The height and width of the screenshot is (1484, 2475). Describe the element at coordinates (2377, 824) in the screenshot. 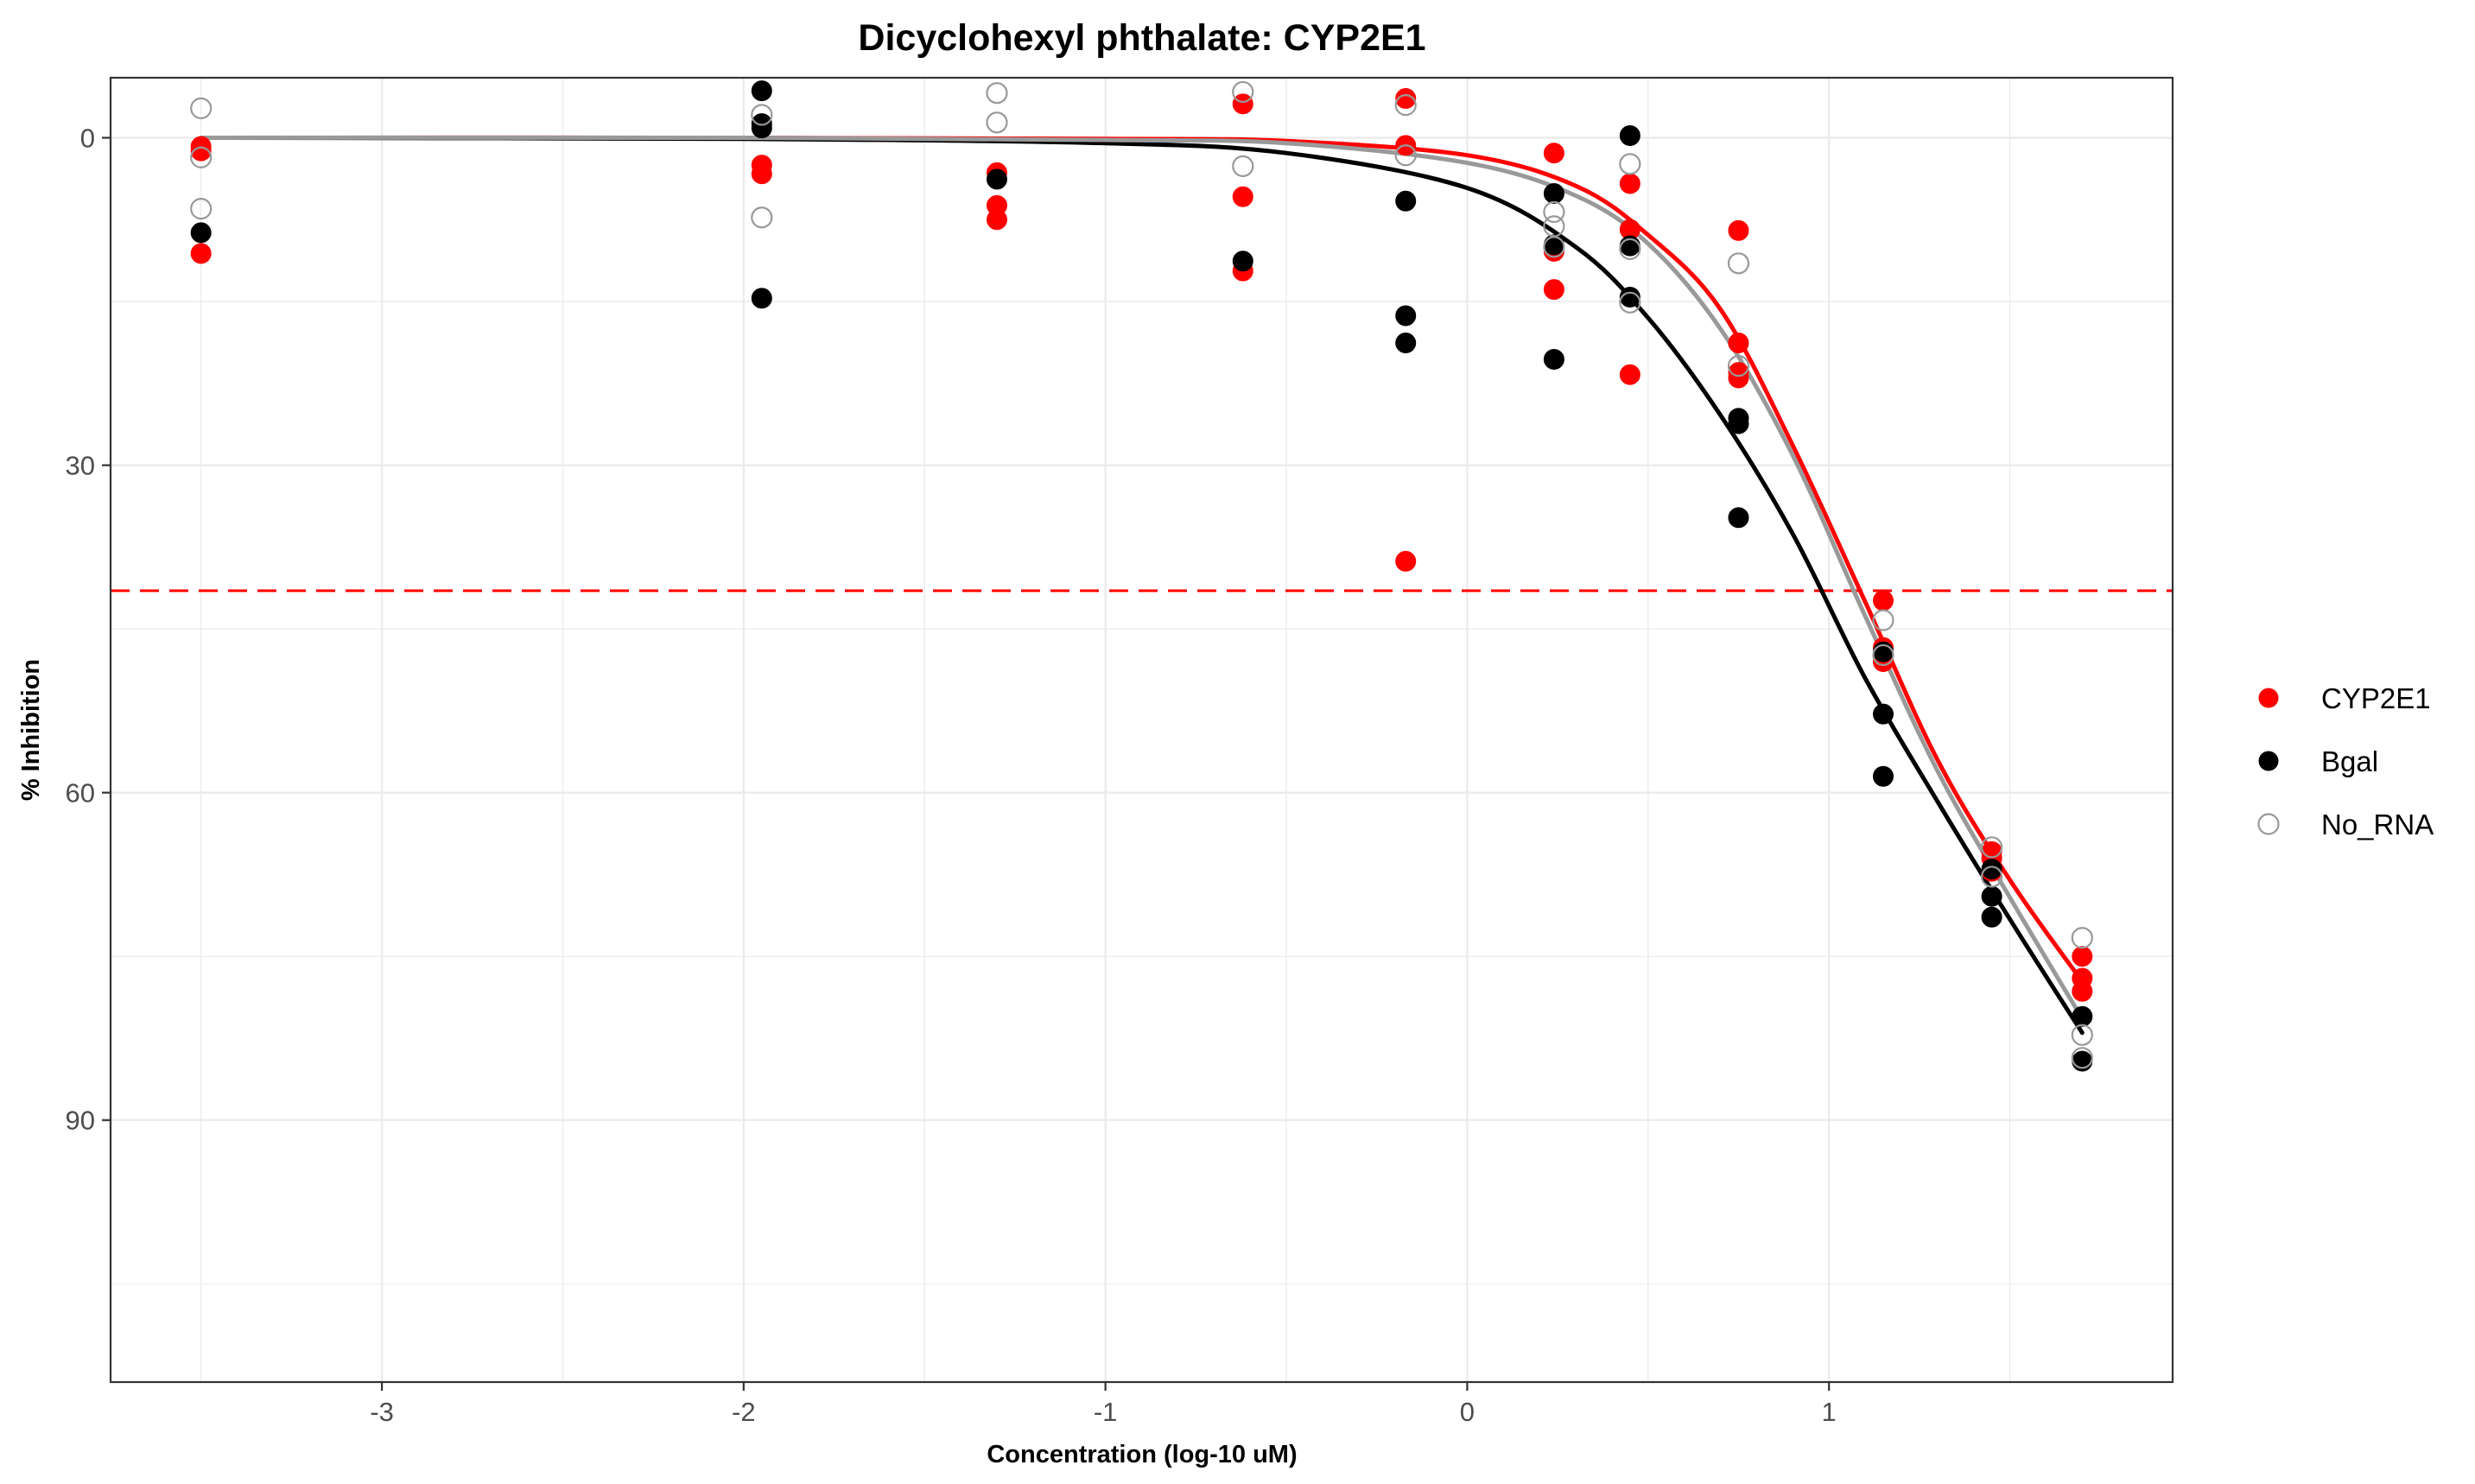

I see `legend-label-no-rna: No_RNA` at that location.